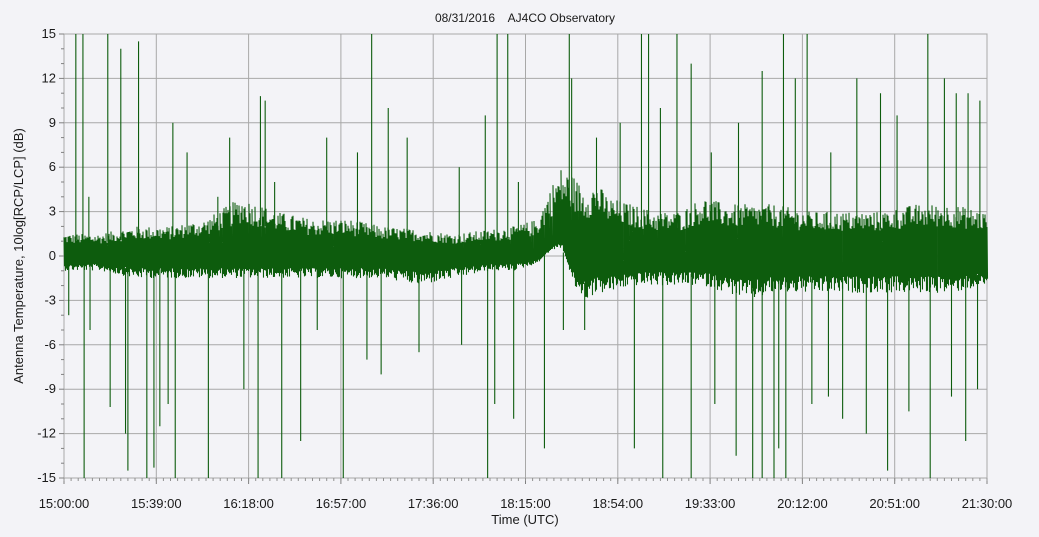 This screenshot has width=1039, height=537. What do you see at coordinates (802, 503) in the screenshot?
I see `x-tick-label: 20:12:00` at bounding box center [802, 503].